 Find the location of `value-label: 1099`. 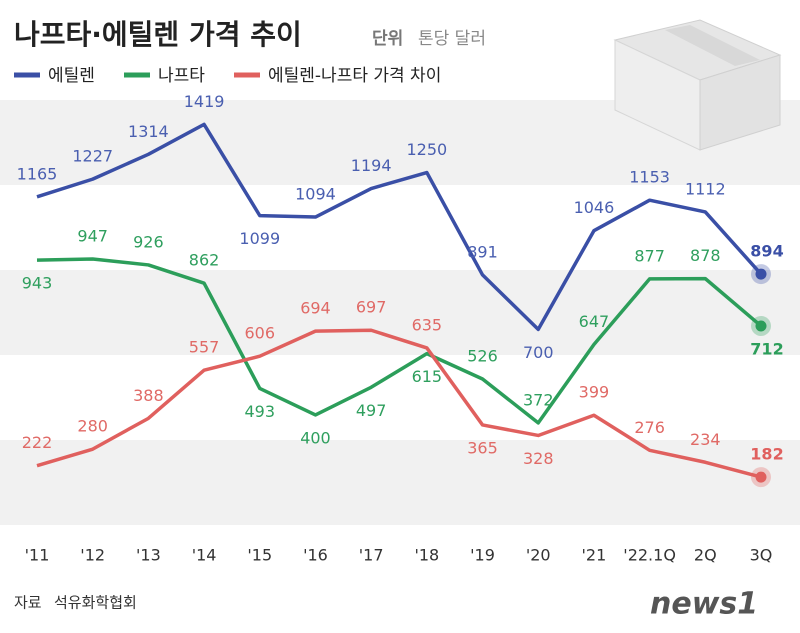

value-label: 1099 is located at coordinates (259, 238).